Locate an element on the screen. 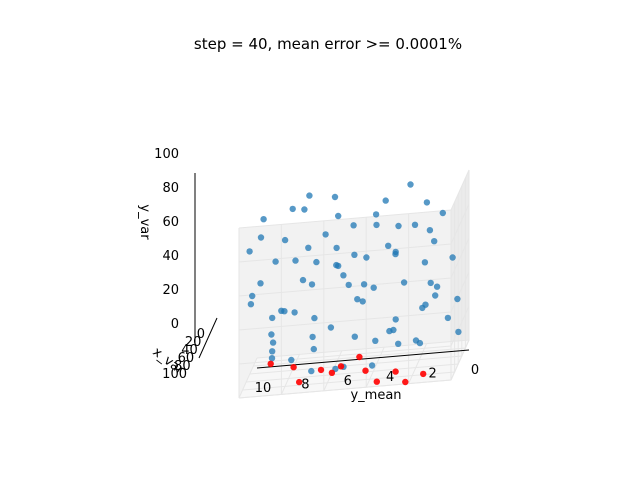 The width and height of the screenshot is (640, 480). y-tick-label: 0 is located at coordinates (201, 334).